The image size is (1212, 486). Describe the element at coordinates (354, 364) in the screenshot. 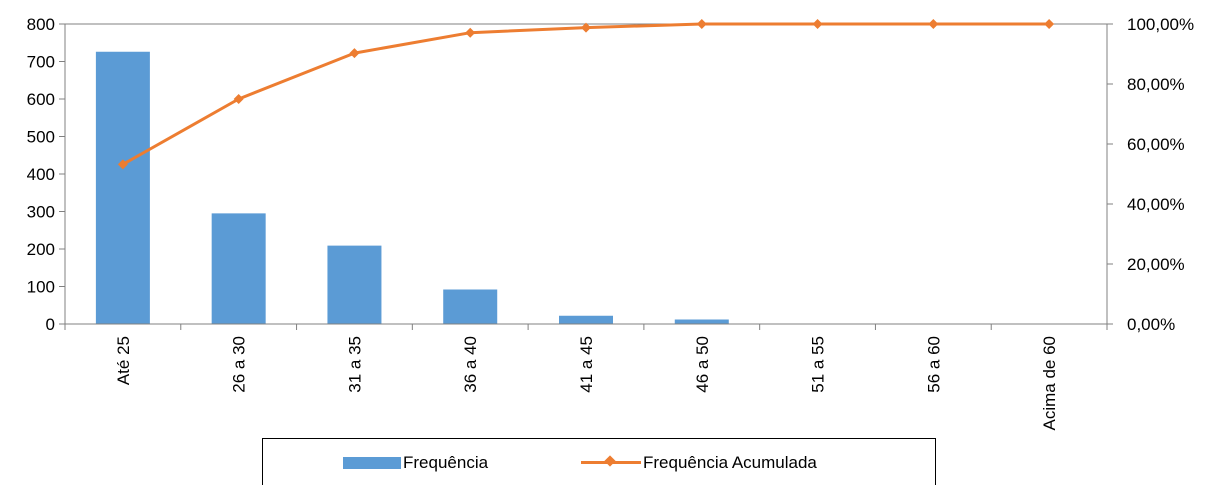

I see `x-tick-label: 31 a 35` at that location.